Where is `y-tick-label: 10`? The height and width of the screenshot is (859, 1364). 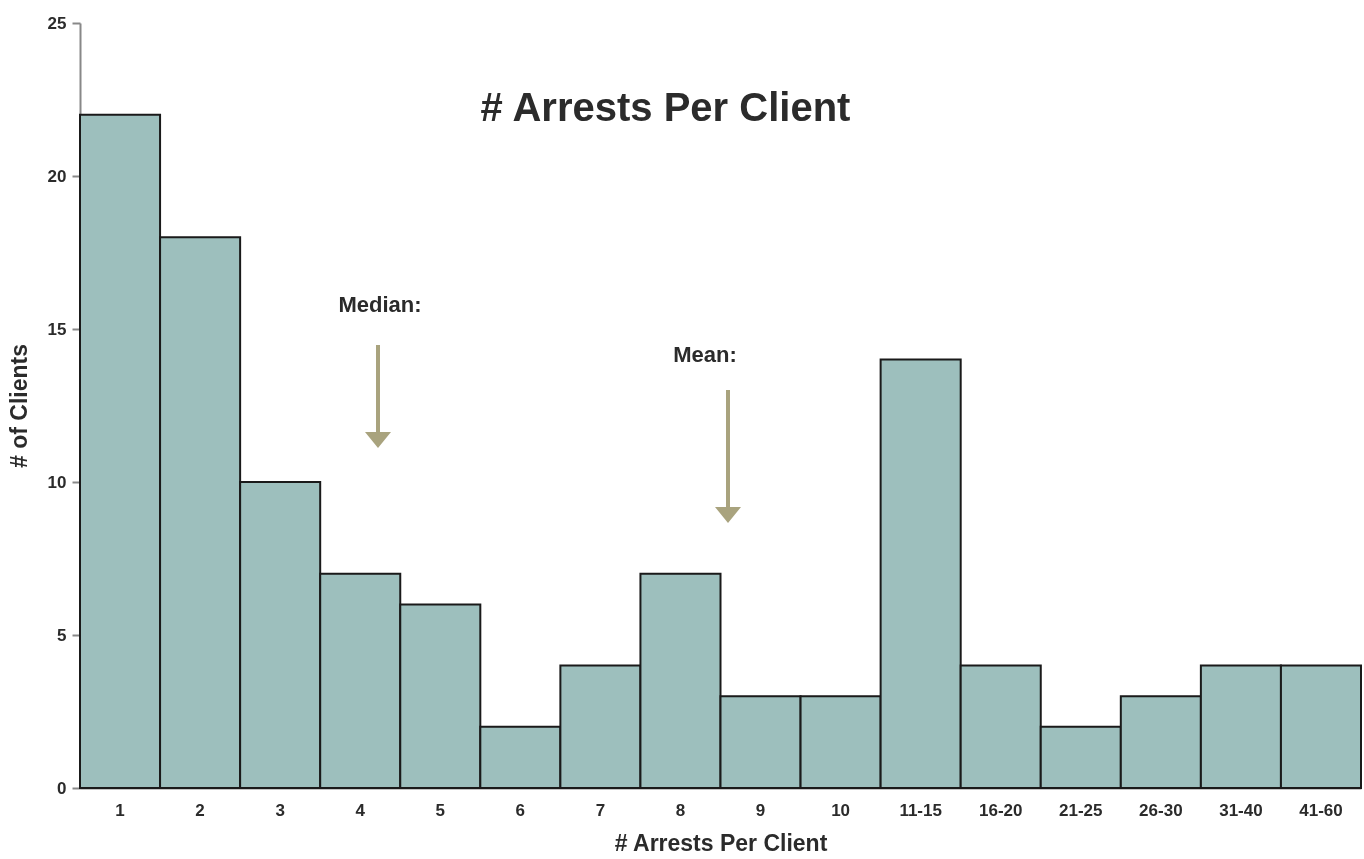 y-tick-label: 10 is located at coordinates (57, 482).